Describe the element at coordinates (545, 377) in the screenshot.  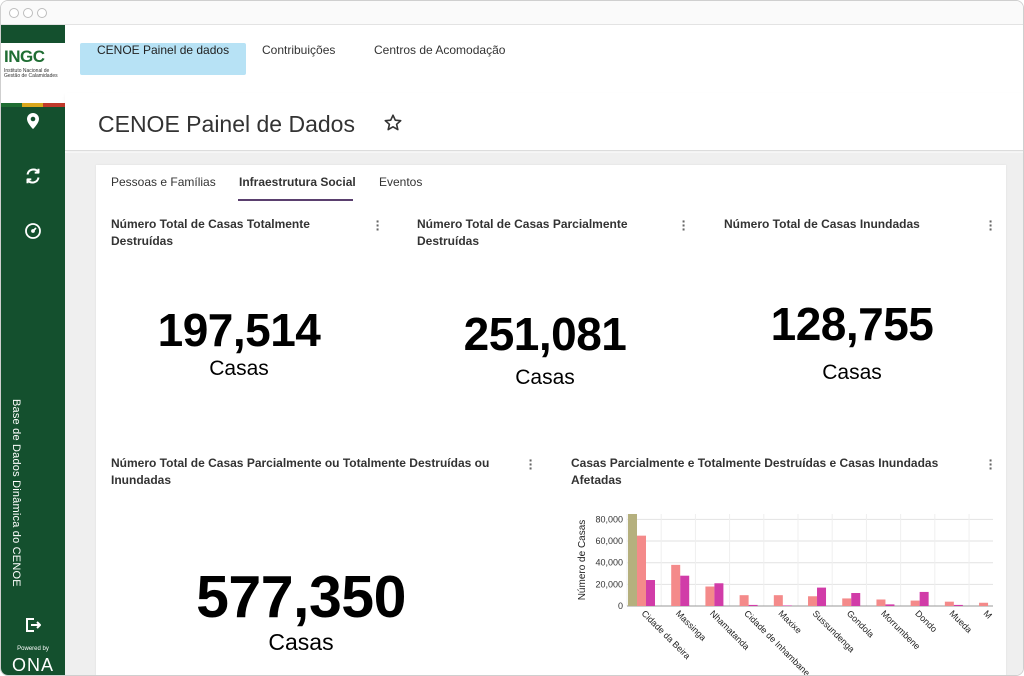
I see `unit-parcialmente-destruidas: Casas` at that location.